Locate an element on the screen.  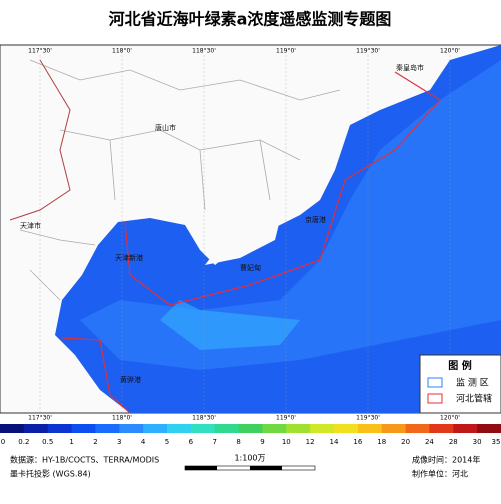
place-label: 曹妃甸 is located at coordinates (250, 267).